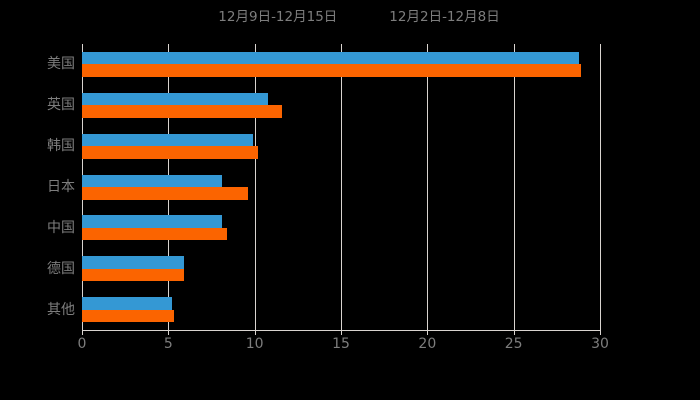  I want to click on legend-square-marker-icon, so click(376, 17).